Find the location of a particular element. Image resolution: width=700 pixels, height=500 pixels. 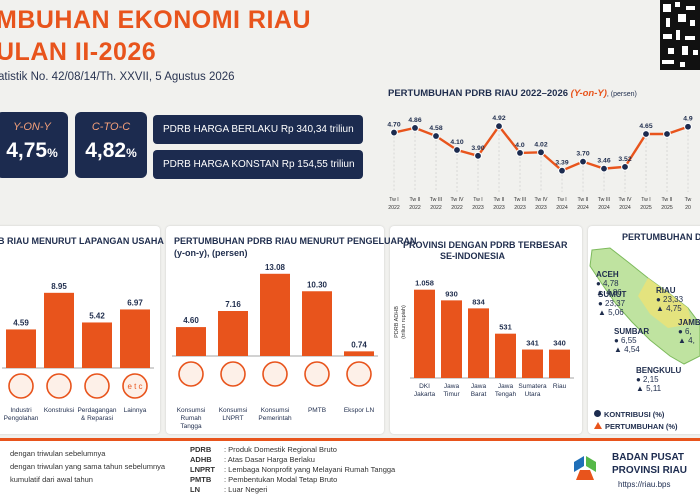

data-label: 4.70 is located at coordinates (393, 125).